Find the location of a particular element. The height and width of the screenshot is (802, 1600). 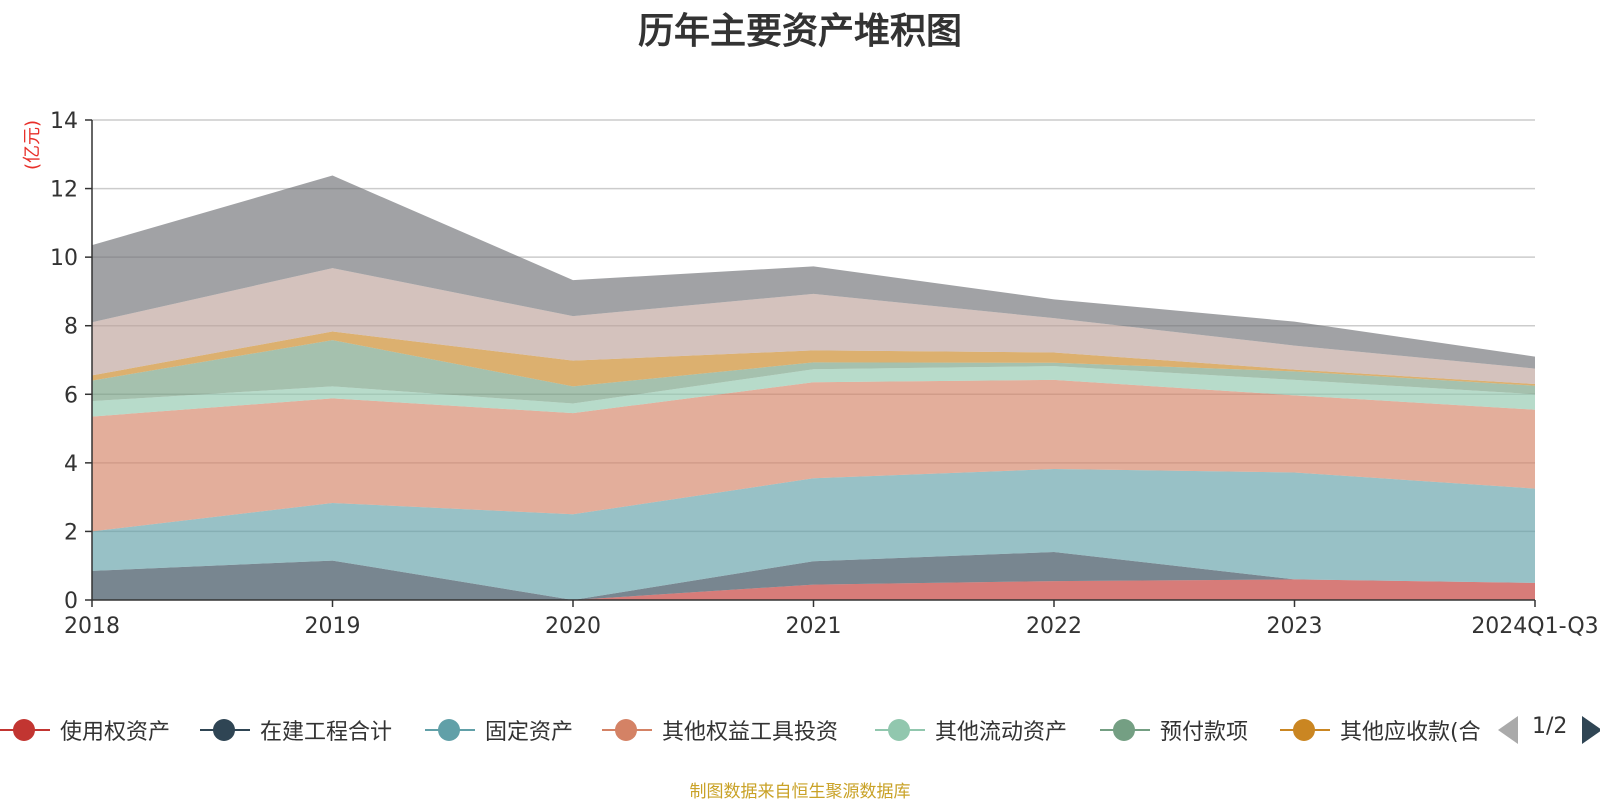

x-tick-label: 2018 is located at coordinates (92, 626).